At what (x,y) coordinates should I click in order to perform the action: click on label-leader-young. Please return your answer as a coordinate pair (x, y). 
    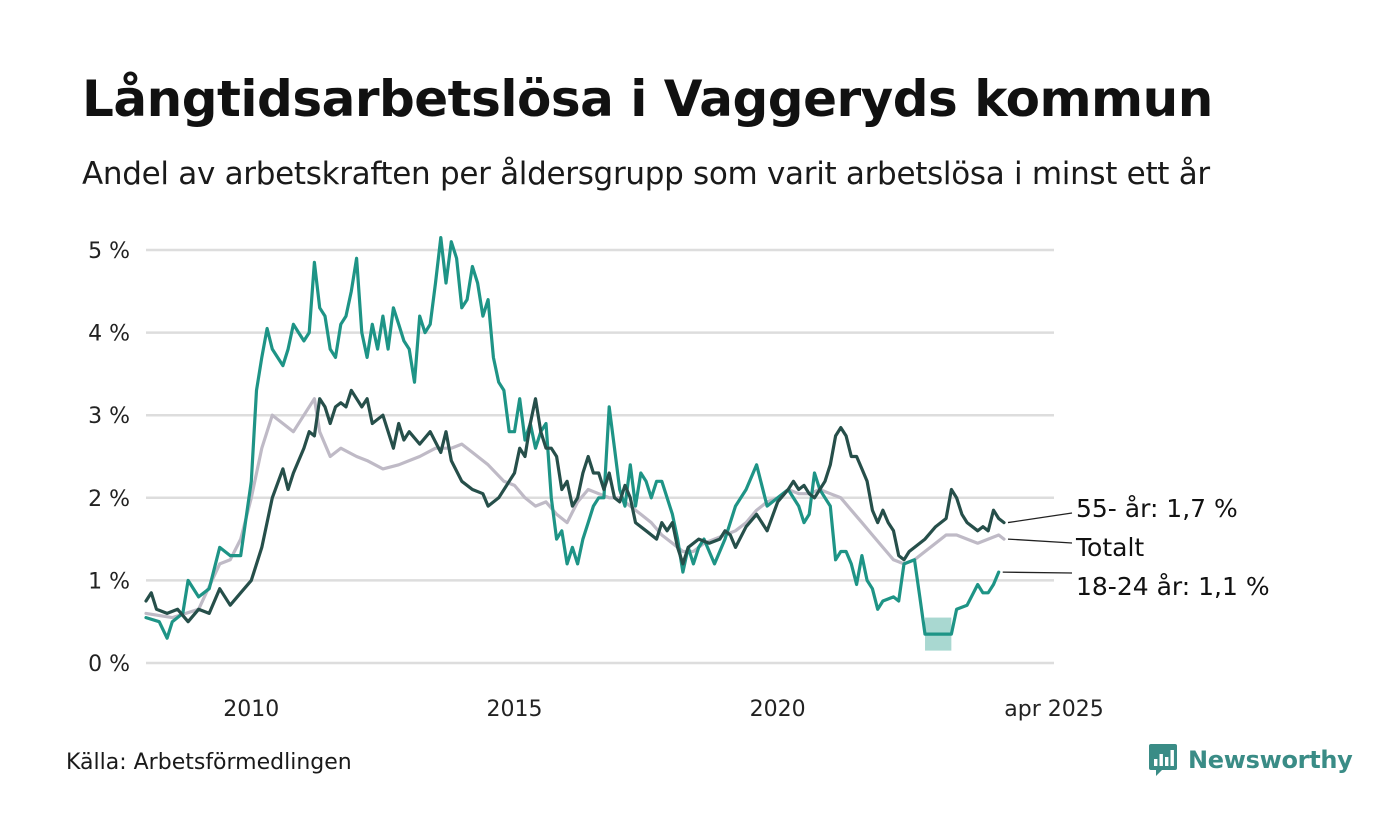
    Looking at the image, I should click on (1037, 572).